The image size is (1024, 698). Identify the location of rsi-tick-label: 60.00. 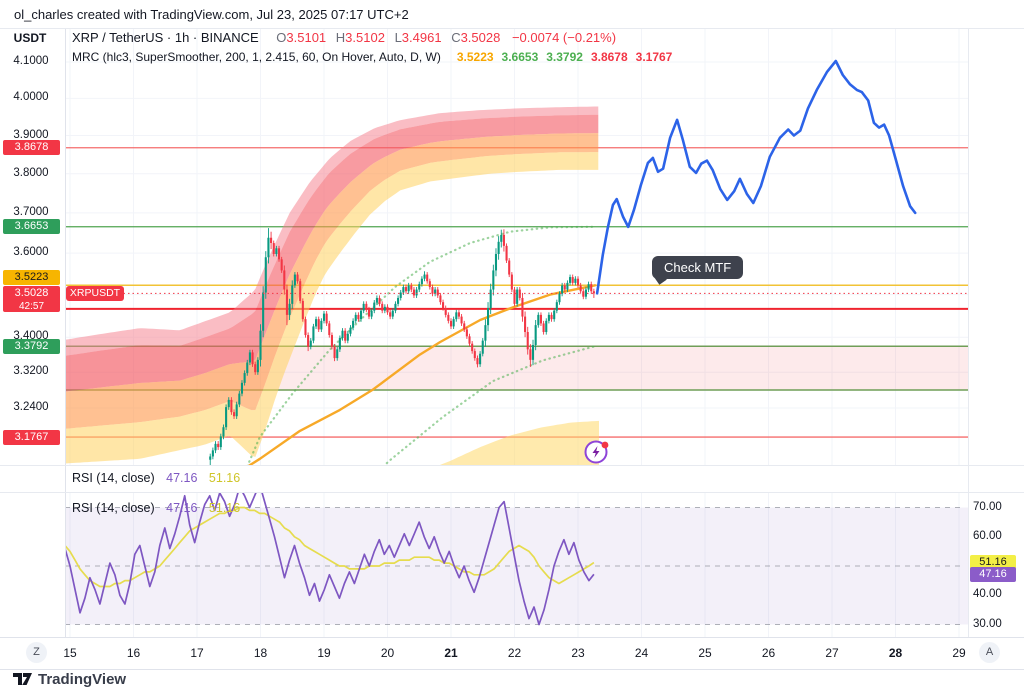
(987, 535).